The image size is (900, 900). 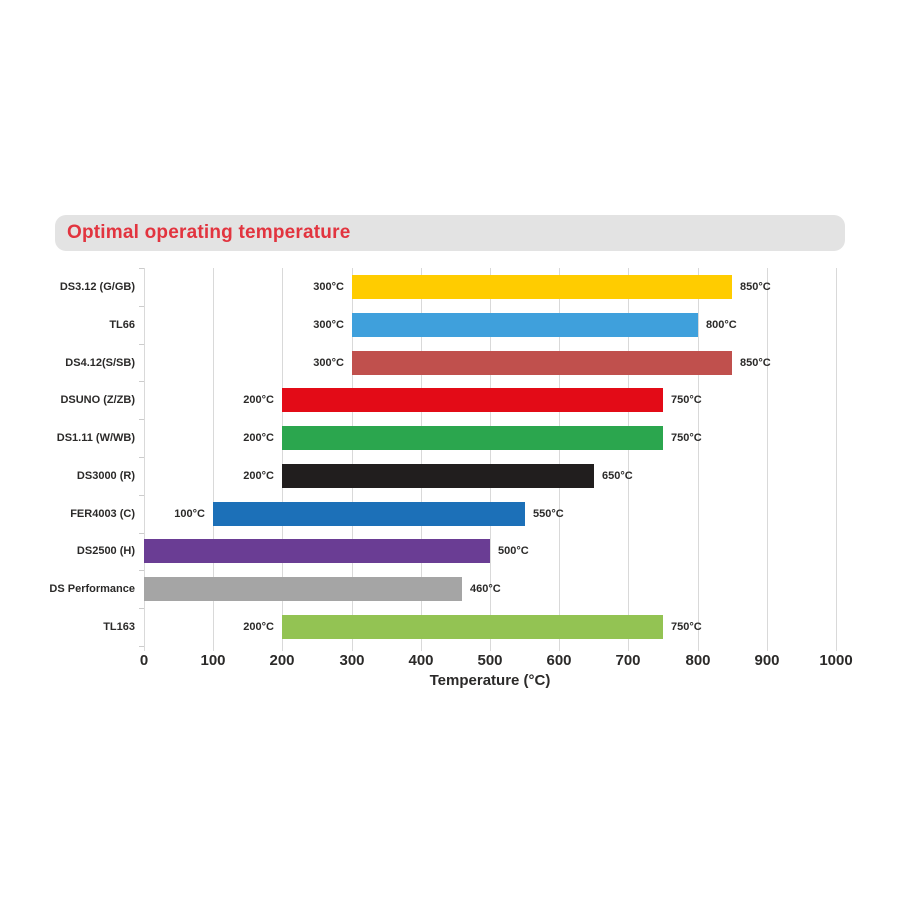 What do you see at coordinates (213, 660) in the screenshot?
I see `x-tick-label-100: 100` at bounding box center [213, 660].